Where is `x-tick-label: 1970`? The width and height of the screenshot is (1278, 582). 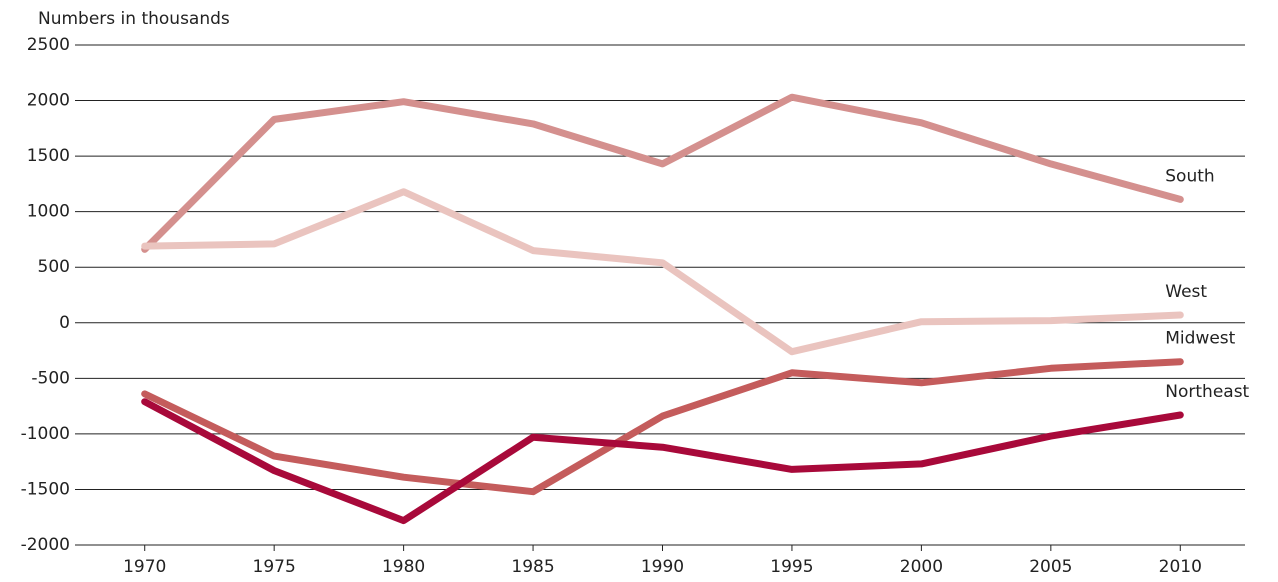
x-tick-label: 1970 is located at coordinates (144, 567).